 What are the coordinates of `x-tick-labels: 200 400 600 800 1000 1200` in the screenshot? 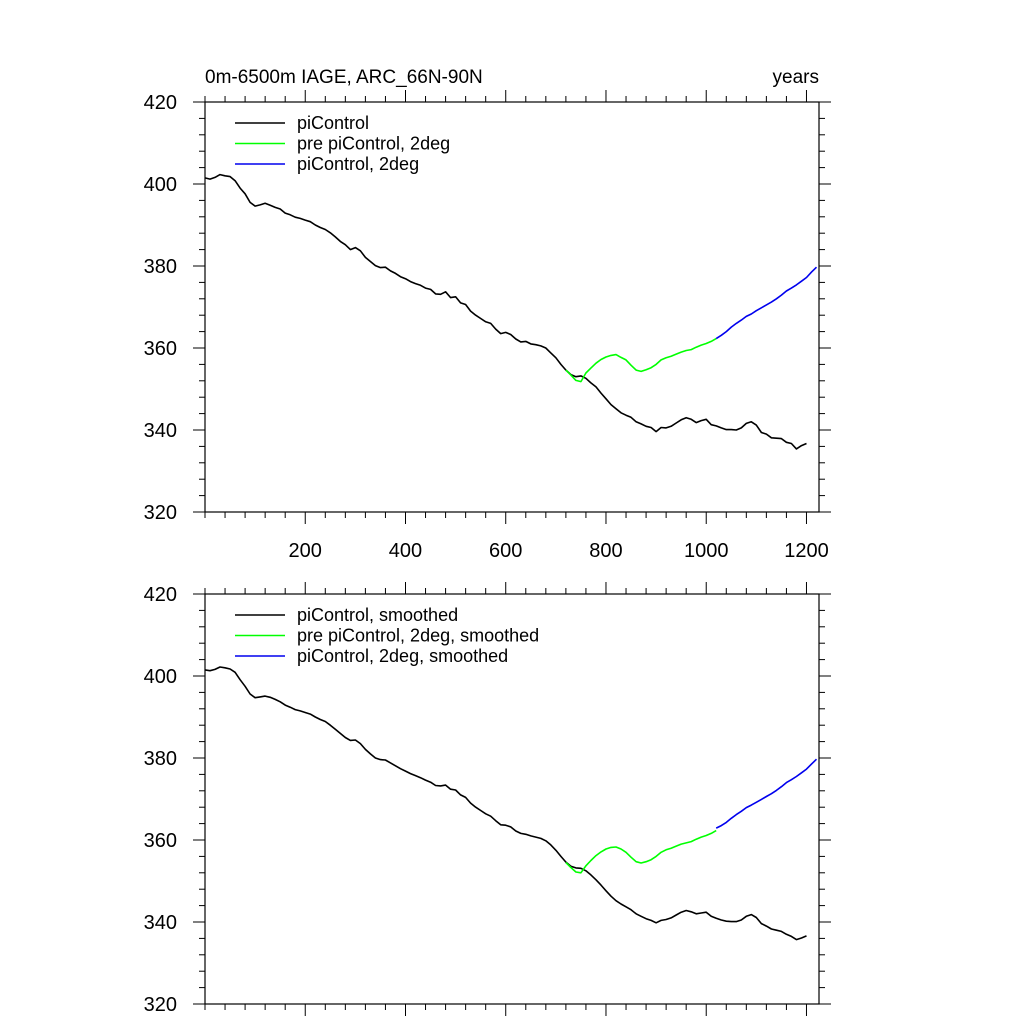 It's located at (559, 551).